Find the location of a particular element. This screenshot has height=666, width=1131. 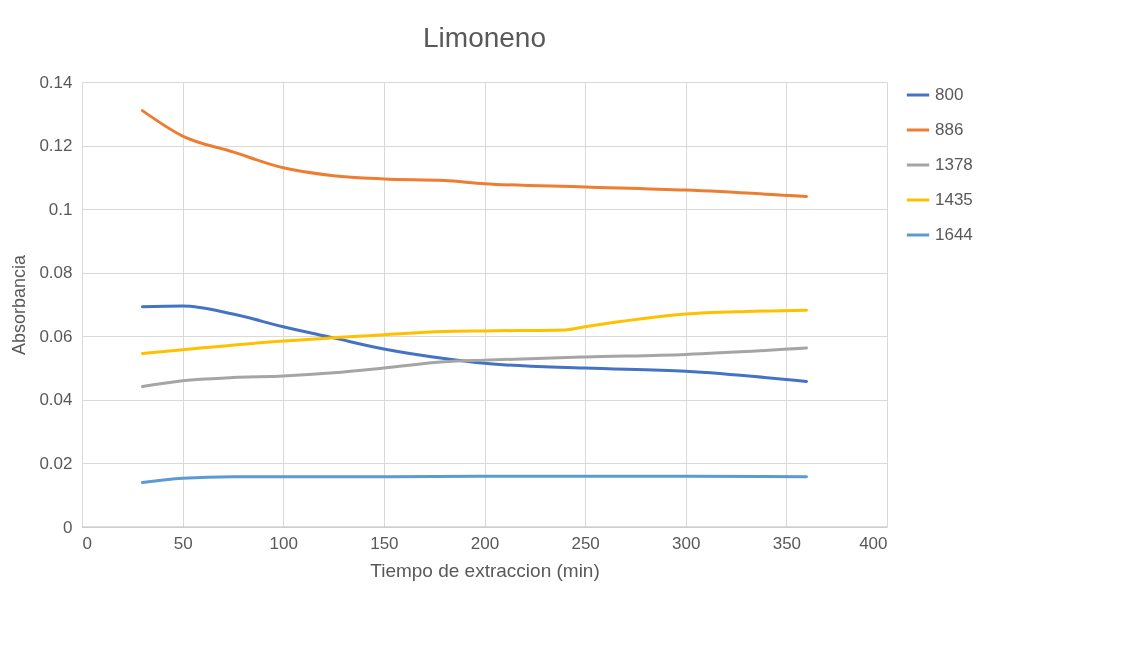

x-tick-label: 400 is located at coordinates (873, 543).